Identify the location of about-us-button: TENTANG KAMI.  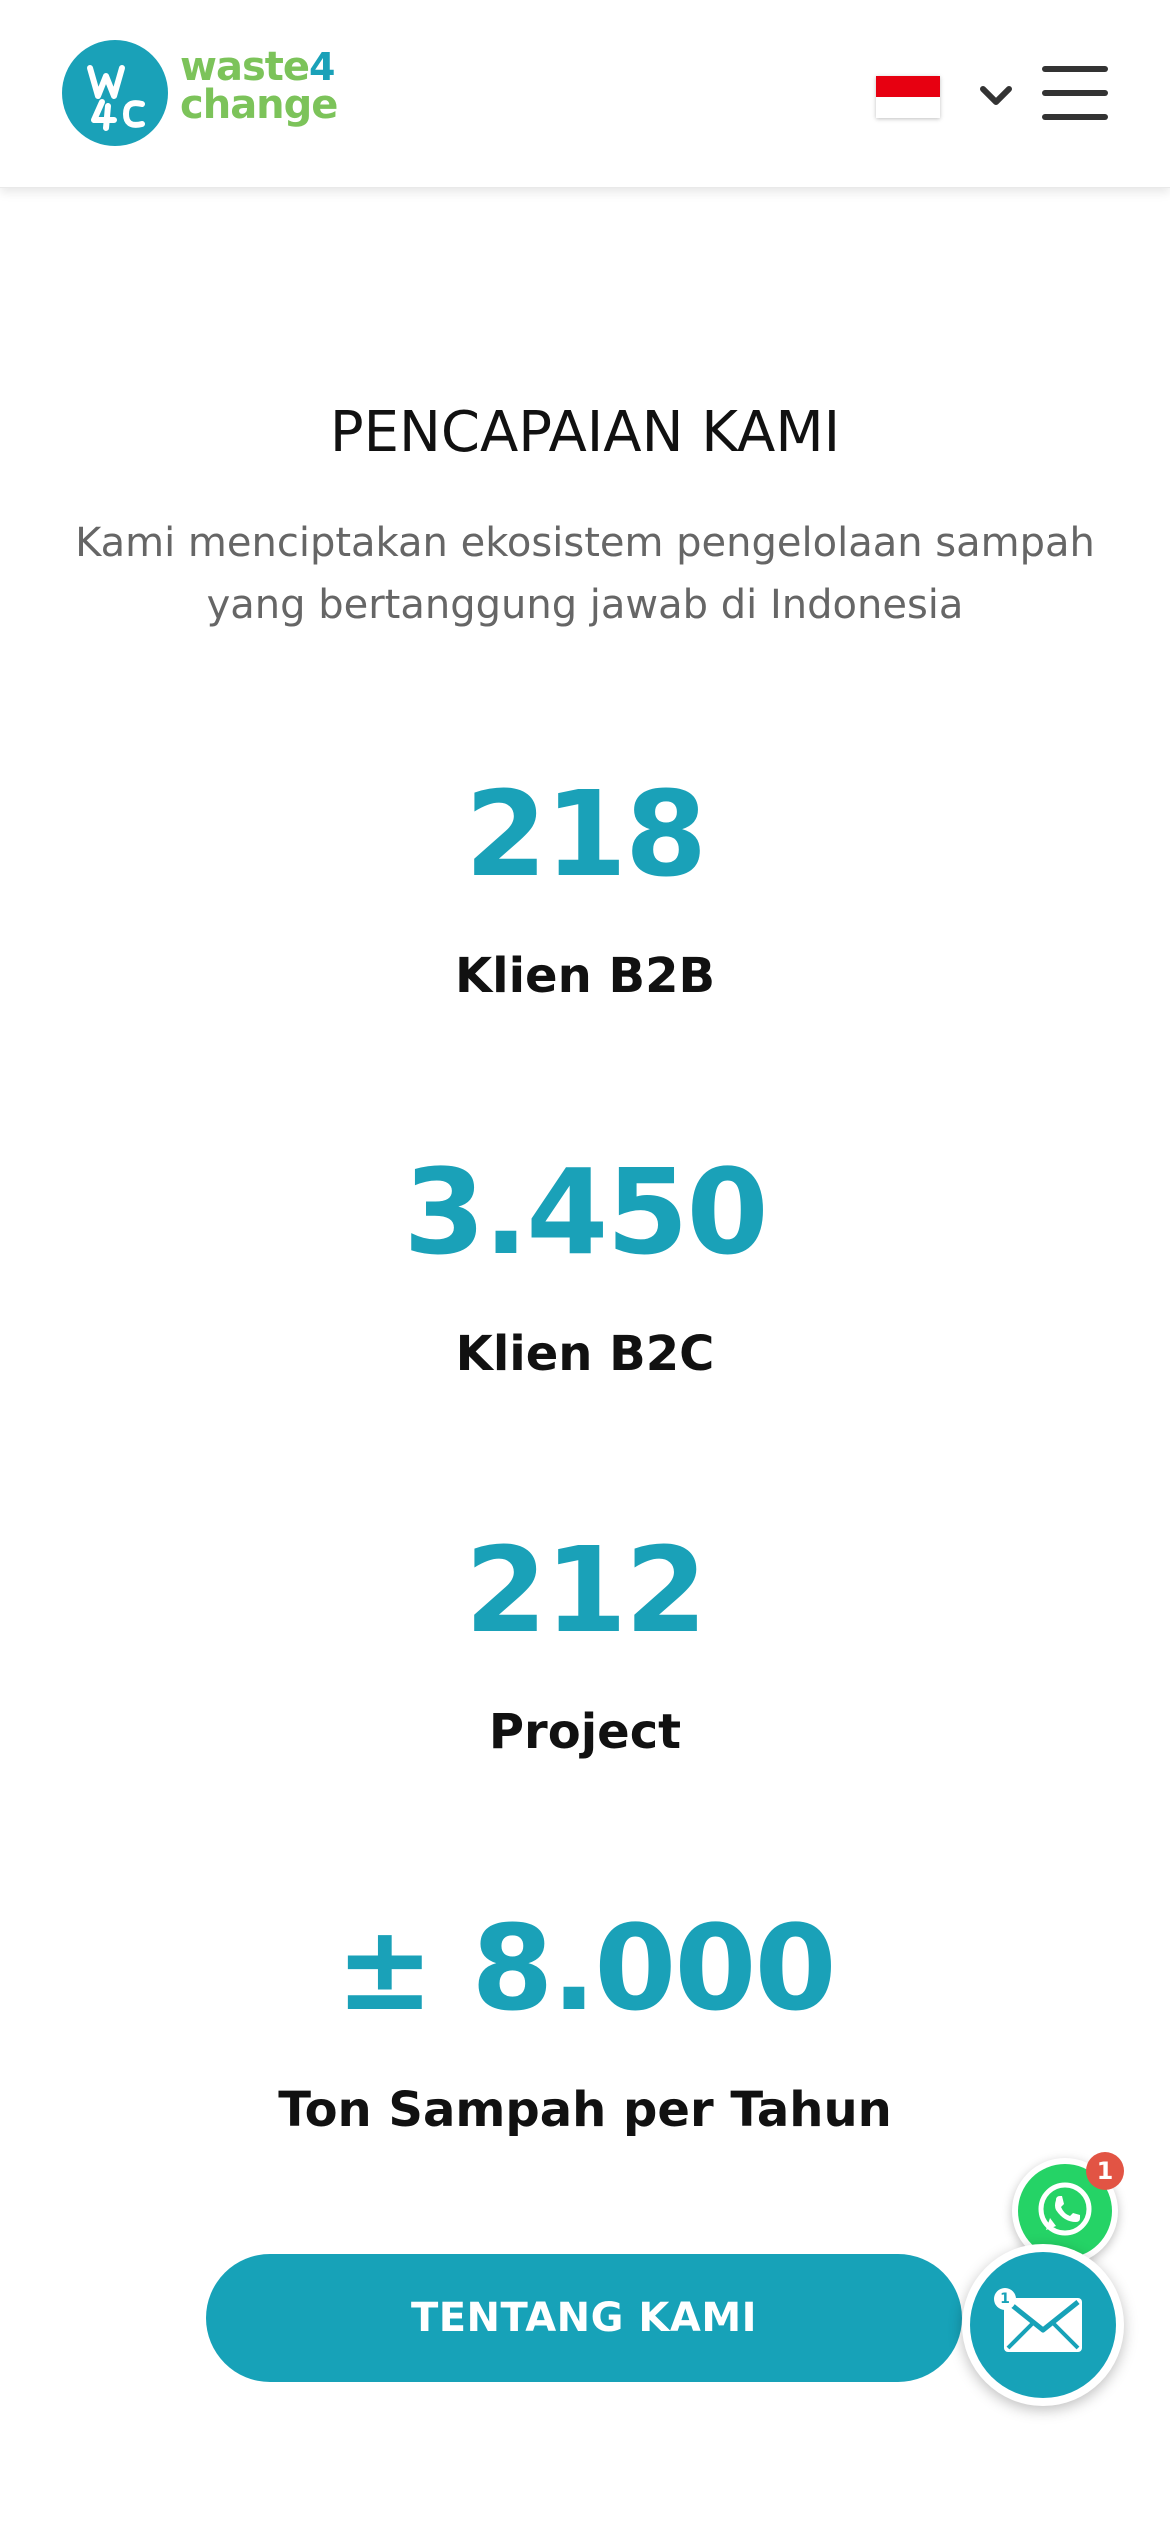
(584, 2318).